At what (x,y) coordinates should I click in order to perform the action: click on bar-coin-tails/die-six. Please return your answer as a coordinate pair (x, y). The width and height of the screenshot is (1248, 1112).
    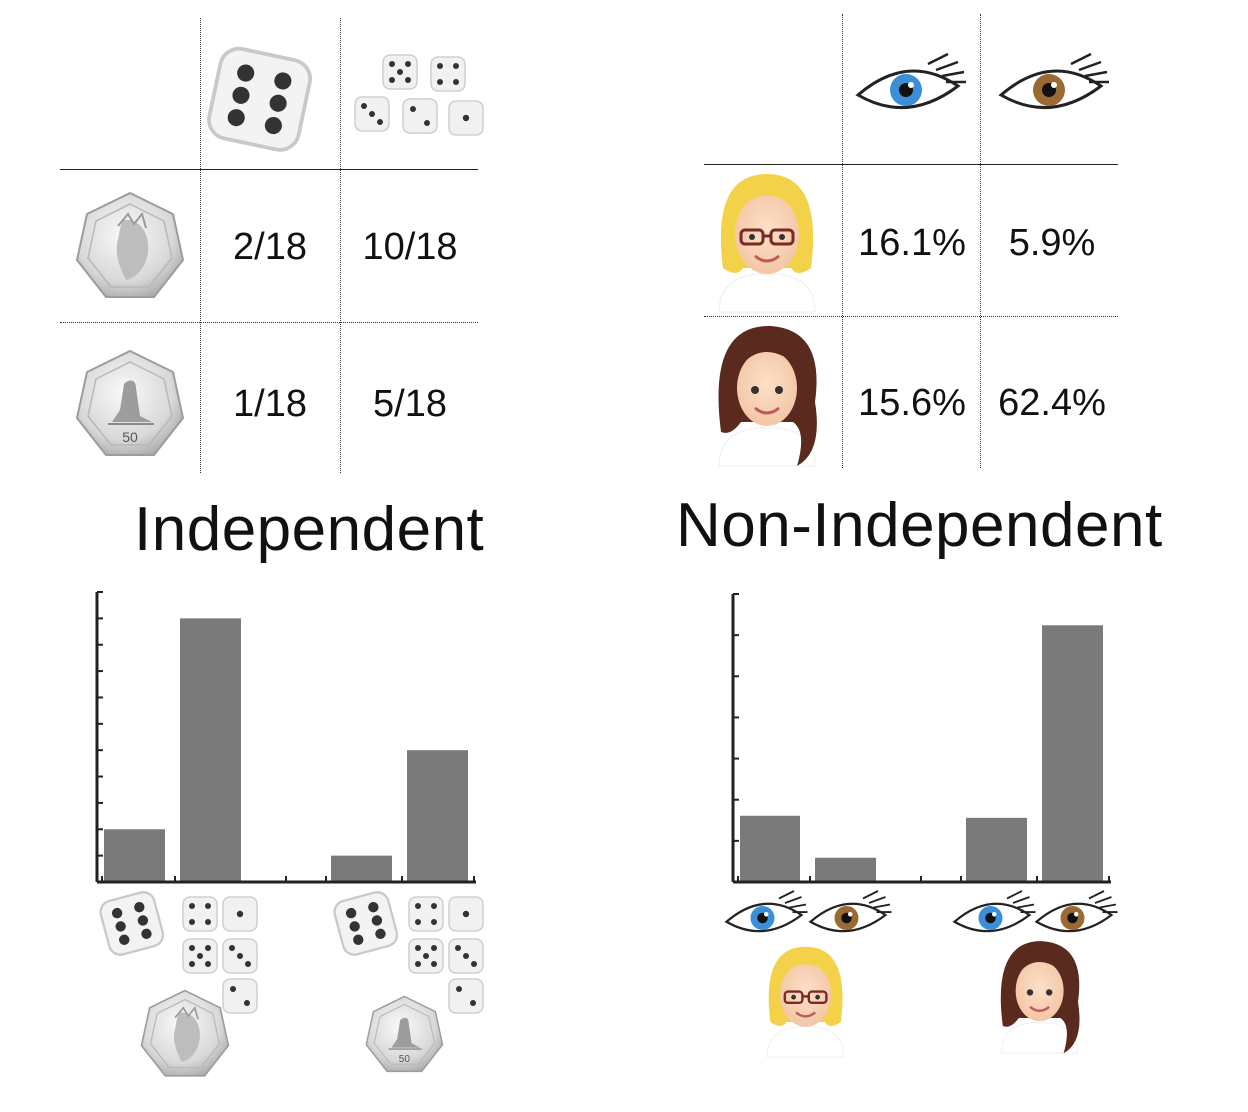
    Looking at the image, I should click on (361, 868).